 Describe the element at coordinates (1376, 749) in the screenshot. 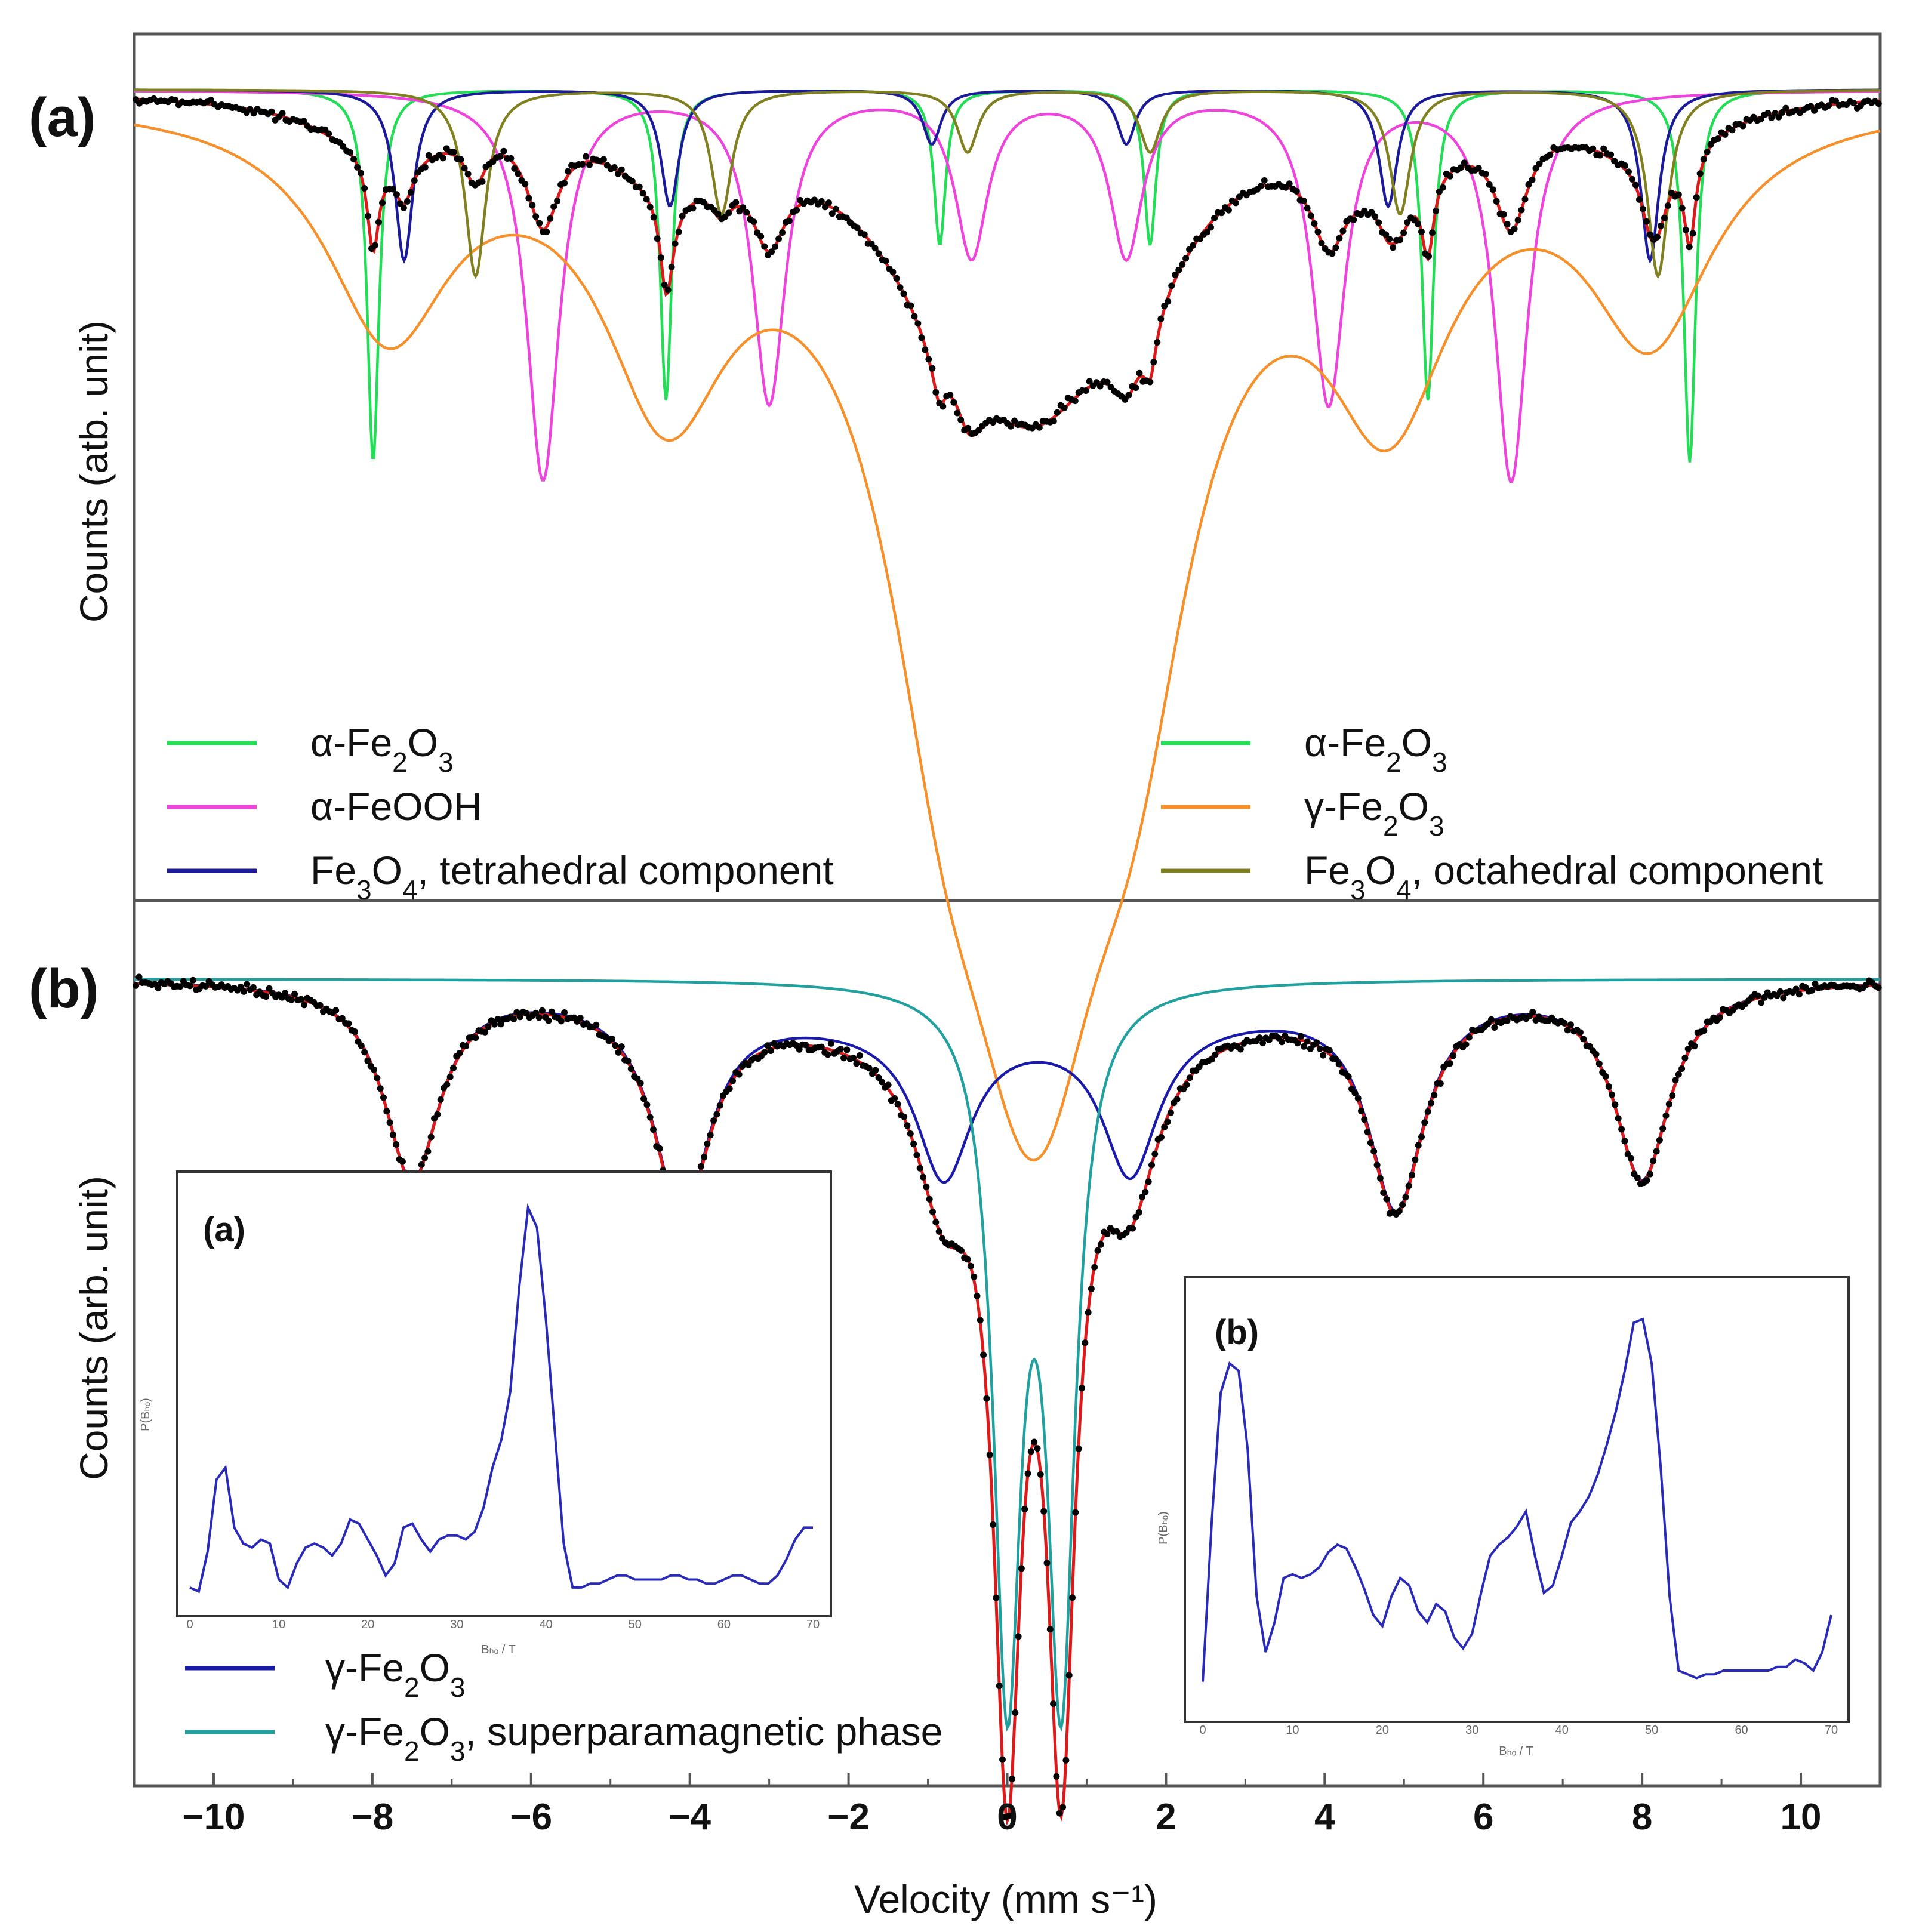

I see `legend-label: α-Fe2O3` at that location.